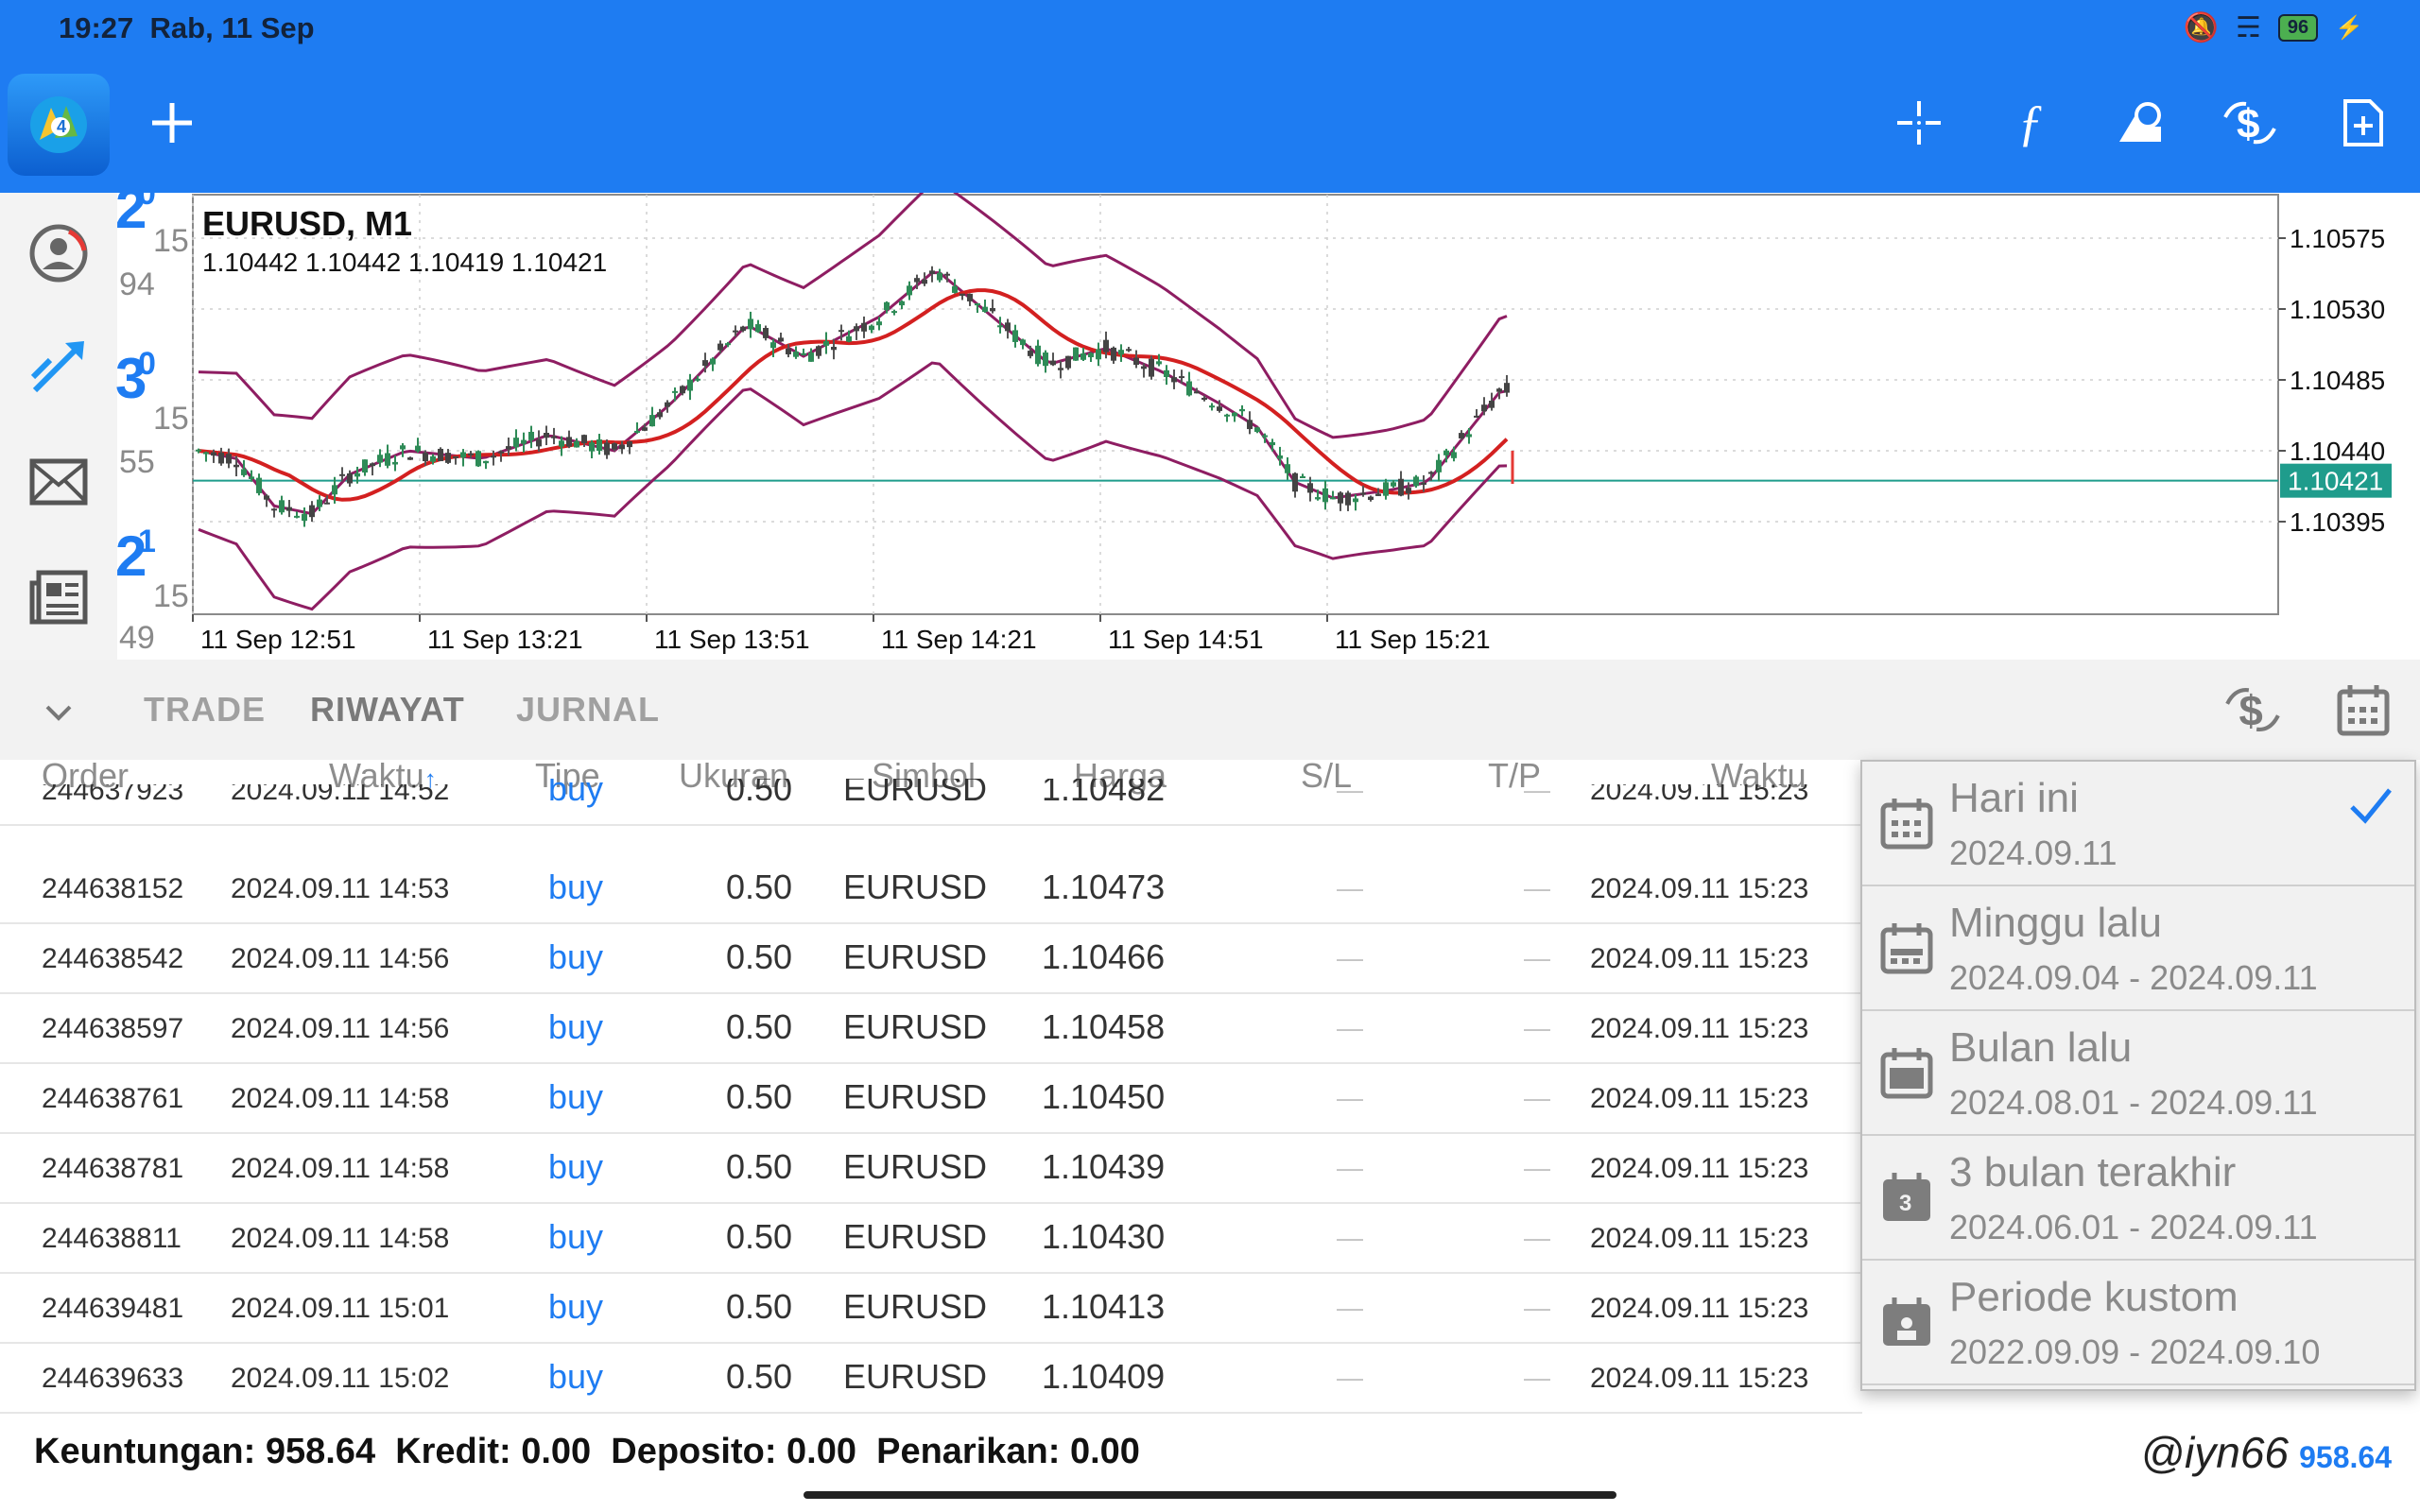  Describe the element at coordinates (2138, 1198) in the screenshot. I see `period-item: 3 3 bulan terakhir 2024.06.01 - 2024.09.11` at that location.